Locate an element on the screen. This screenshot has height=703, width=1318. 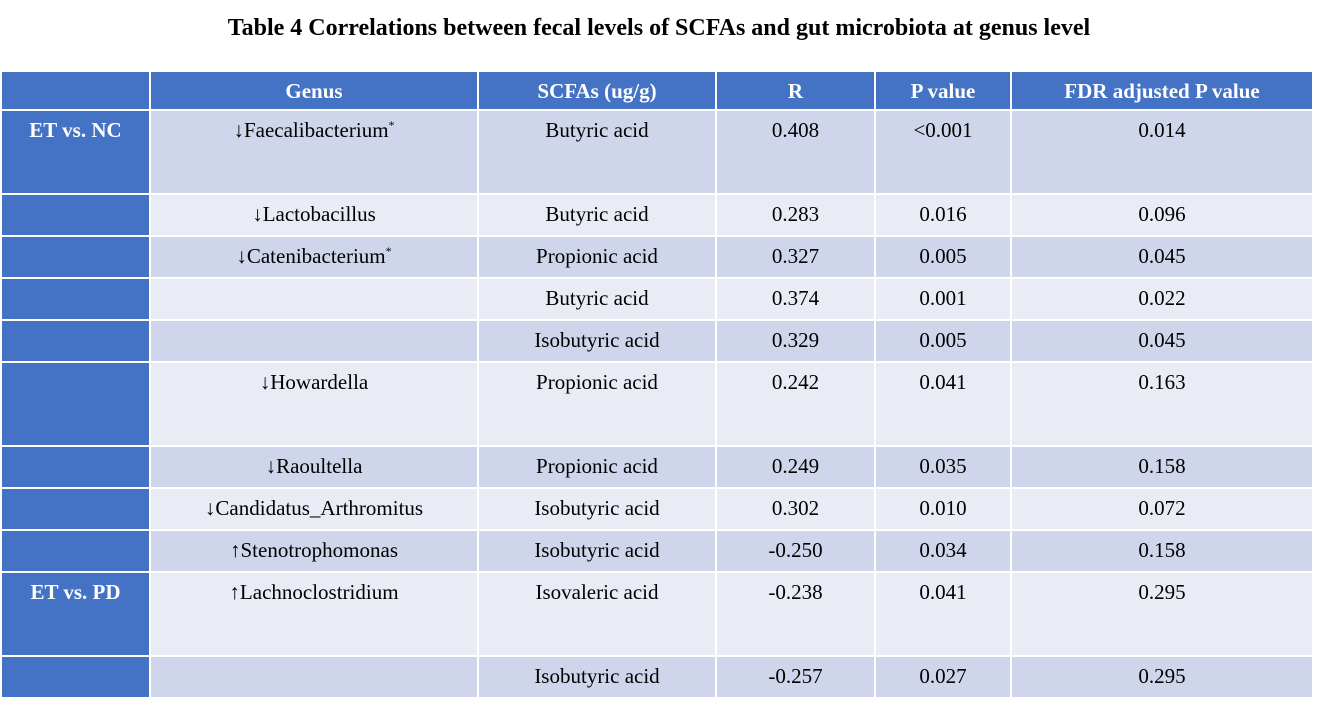
genus-cell: ↓Faecalibacterium* is located at coordinates (314, 152).